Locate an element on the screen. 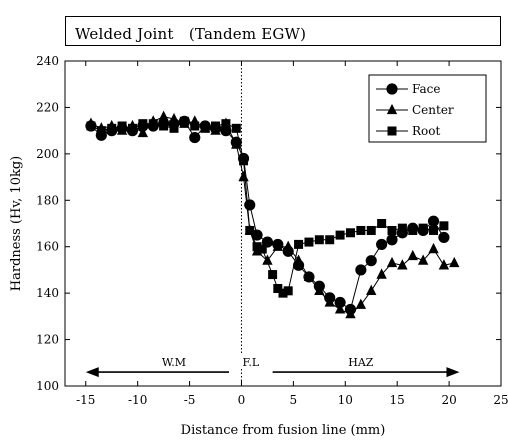 The image size is (508, 442). x-tick-label: 5 is located at coordinates (294, 400).